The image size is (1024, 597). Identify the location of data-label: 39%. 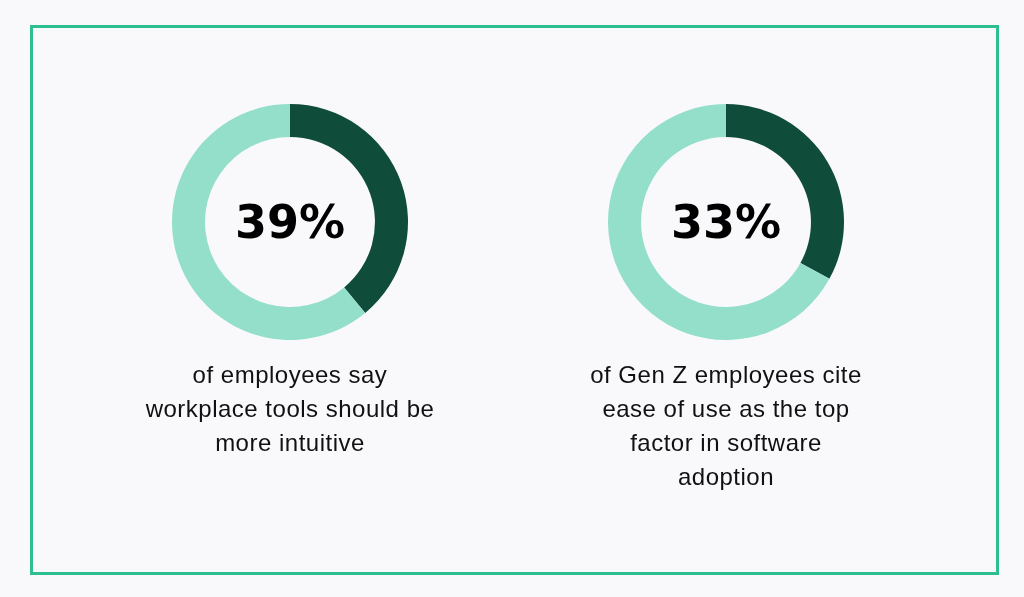
(290, 222).